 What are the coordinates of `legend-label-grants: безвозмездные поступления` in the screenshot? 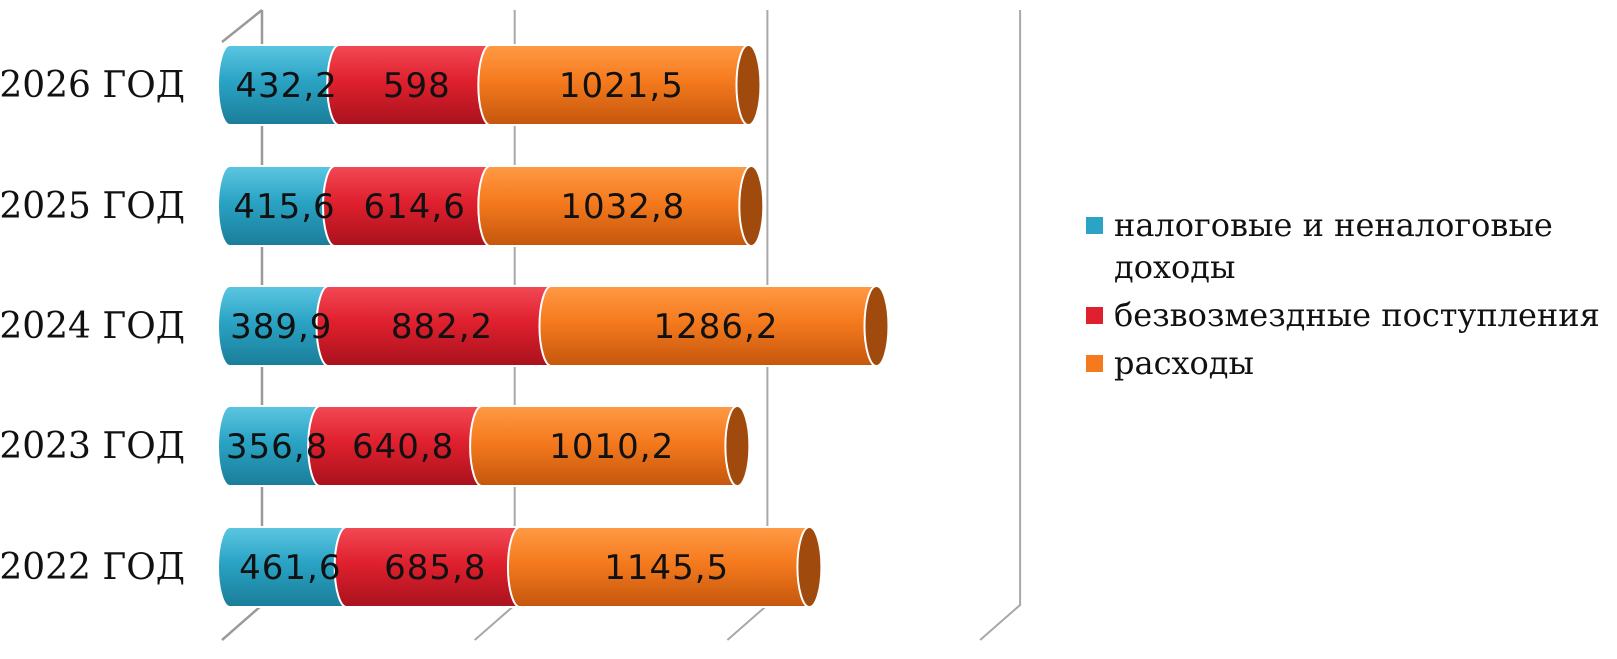 It's located at (1357, 315).